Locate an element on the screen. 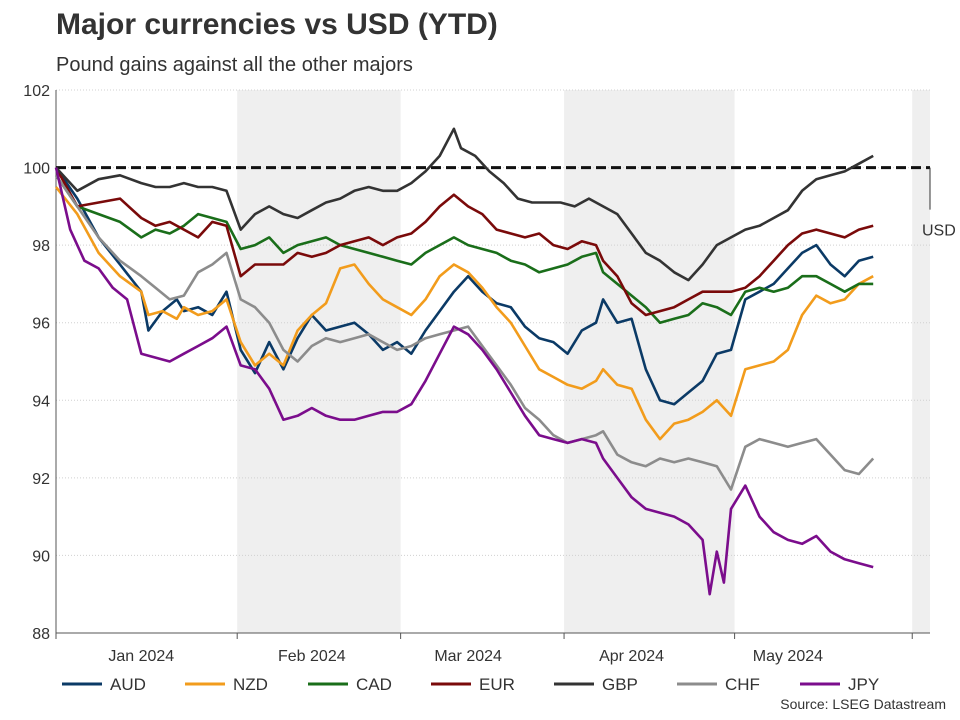 Image resolution: width=960 pixels, height=720 pixels. x-tick-label: Feb 2024 is located at coordinates (312, 656).